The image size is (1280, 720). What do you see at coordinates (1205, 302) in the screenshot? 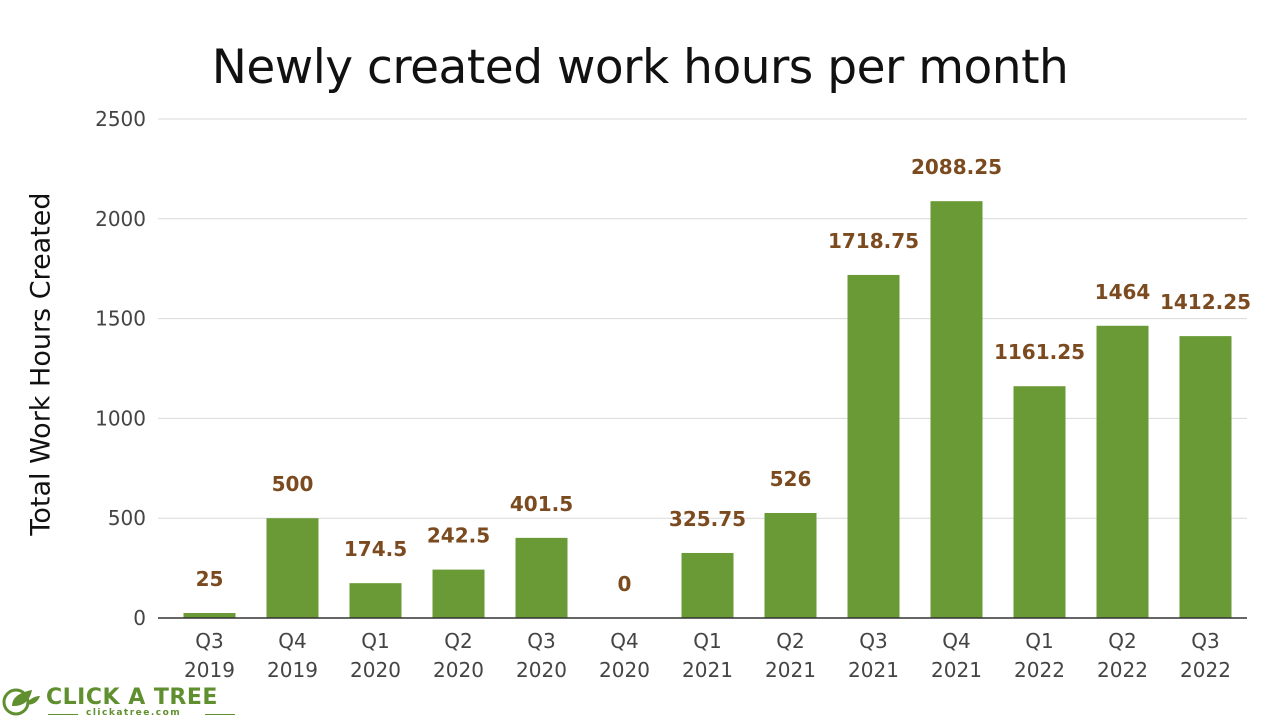
I see `data-label: 1412.25` at bounding box center [1205, 302].